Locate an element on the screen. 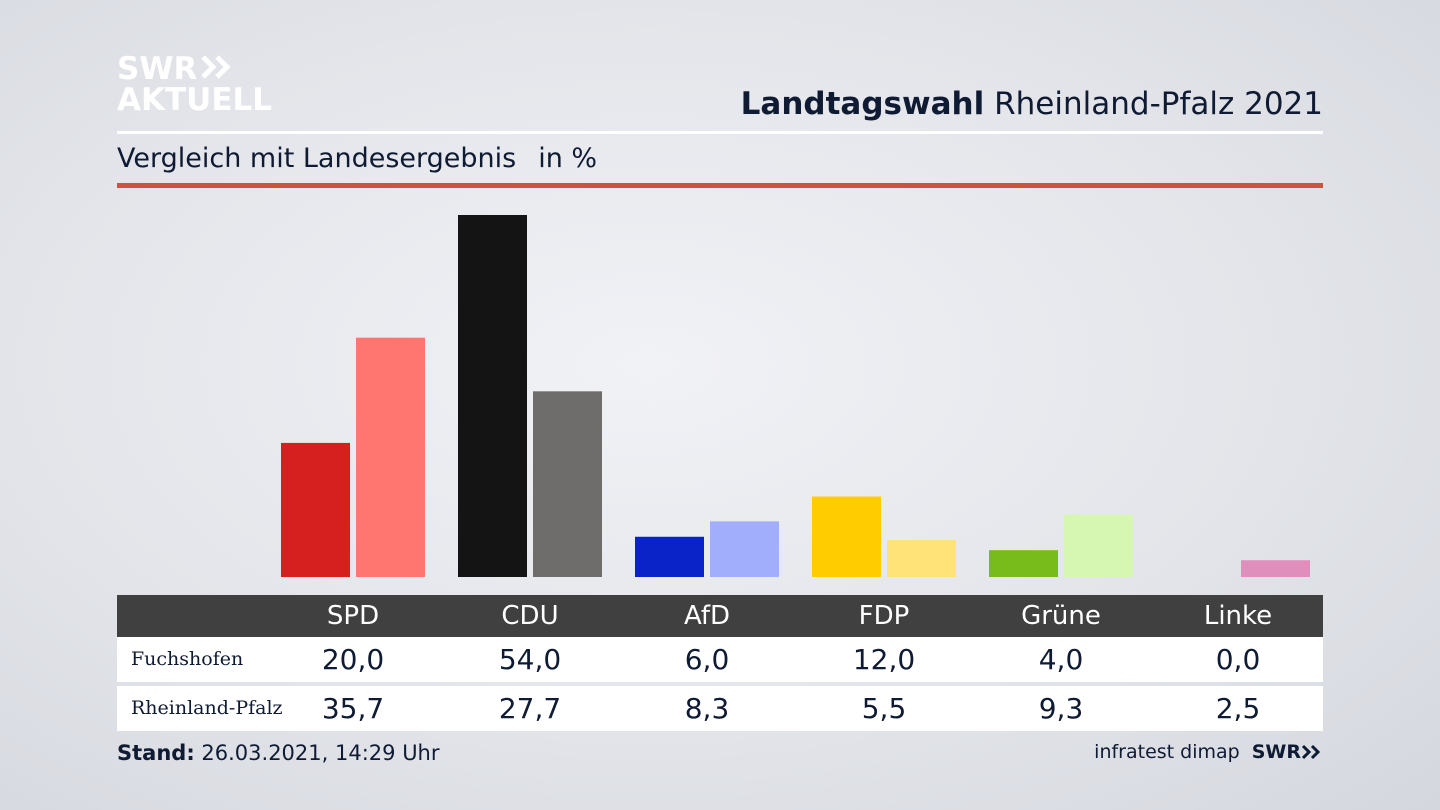 Image resolution: width=1440 pixels, height=810 pixels. subtitle-text: Vergleich mit Landesergebnis is located at coordinates (317, 158).